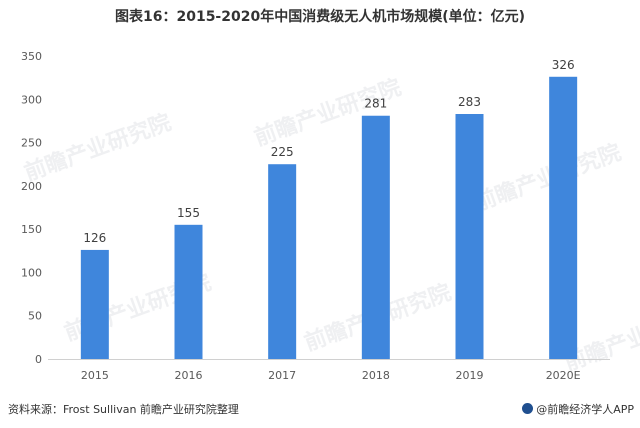 This screenshot has width=640, height=428. What do you see at coordinates (31, 143) in the screenshot?
I see `y-tick-label: 250` at bounding box center [31, 143].